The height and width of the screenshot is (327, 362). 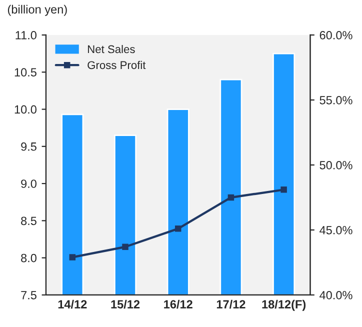 What do you see at coordinates (336, 100) in the screenshot?
I see `y2-tick-label: 55.0%` at bounding box center [336, 100].